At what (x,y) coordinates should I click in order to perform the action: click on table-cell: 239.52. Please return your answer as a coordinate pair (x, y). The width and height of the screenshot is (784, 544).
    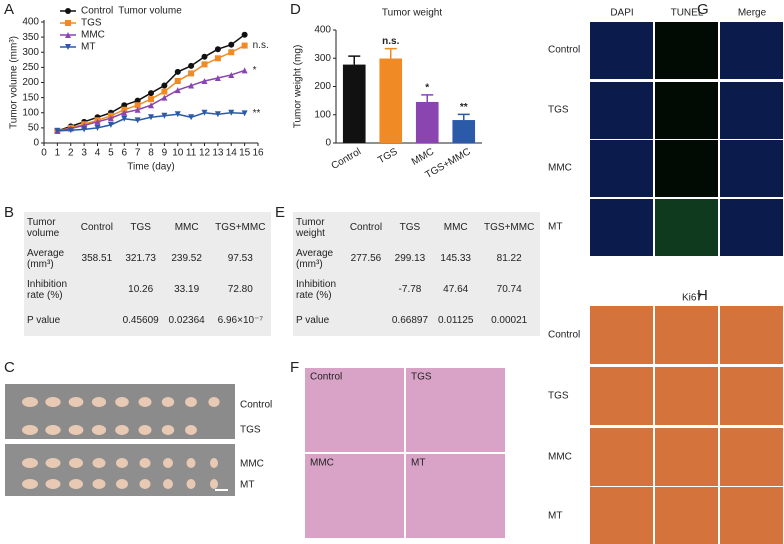
    Looking at the image, I should click on (186, 258).